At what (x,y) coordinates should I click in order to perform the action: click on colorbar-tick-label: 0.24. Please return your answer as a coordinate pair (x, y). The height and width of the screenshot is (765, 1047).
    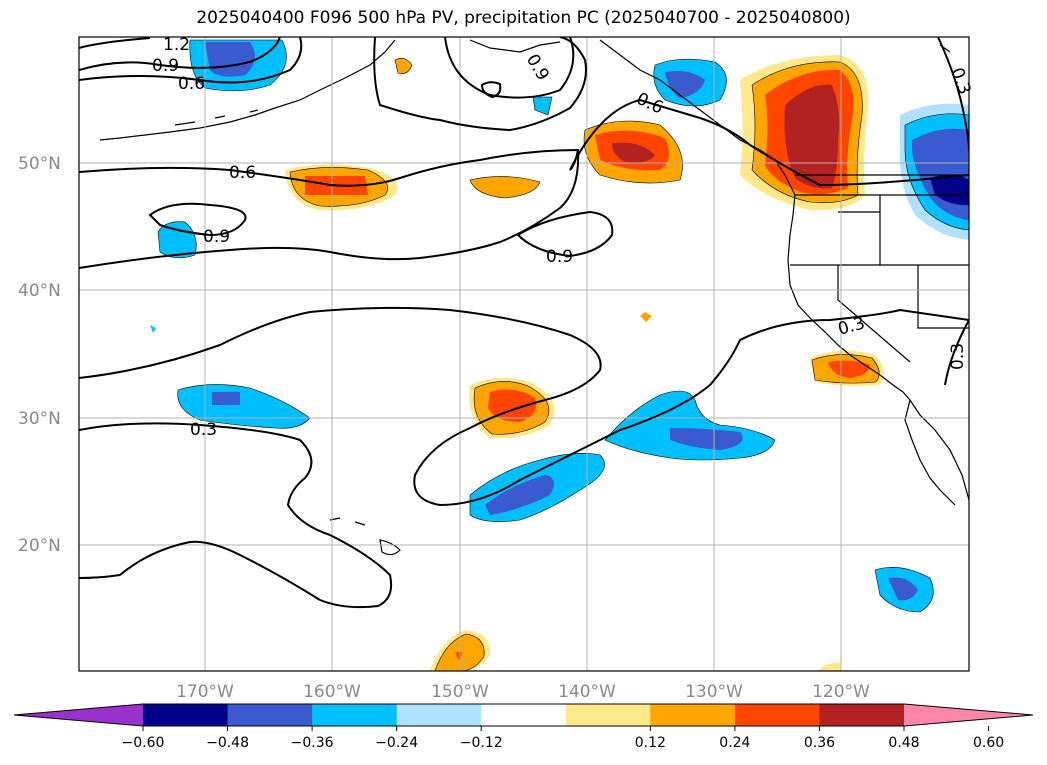
    Looking at the image, I should click on (734, 743).